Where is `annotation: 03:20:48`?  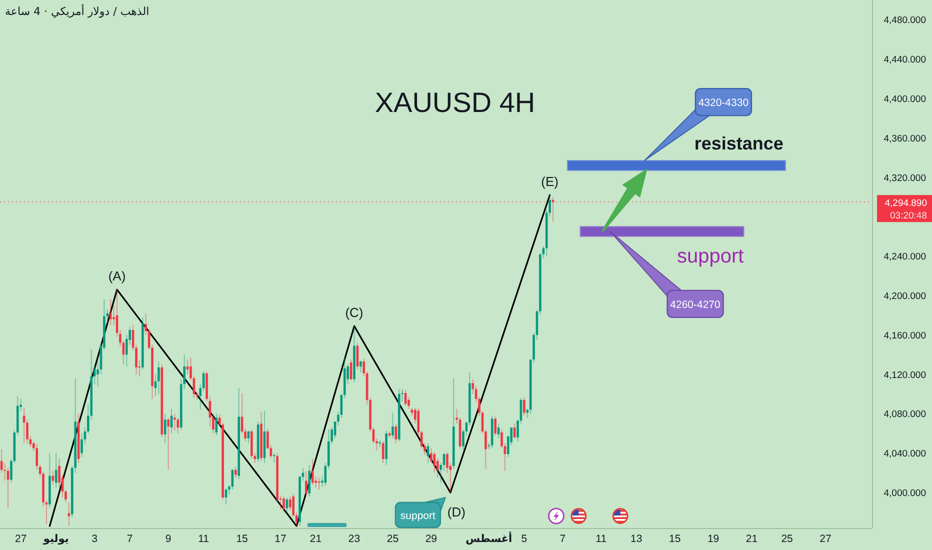 annotation: 03:20:48 is located at coordinates (908, 216).